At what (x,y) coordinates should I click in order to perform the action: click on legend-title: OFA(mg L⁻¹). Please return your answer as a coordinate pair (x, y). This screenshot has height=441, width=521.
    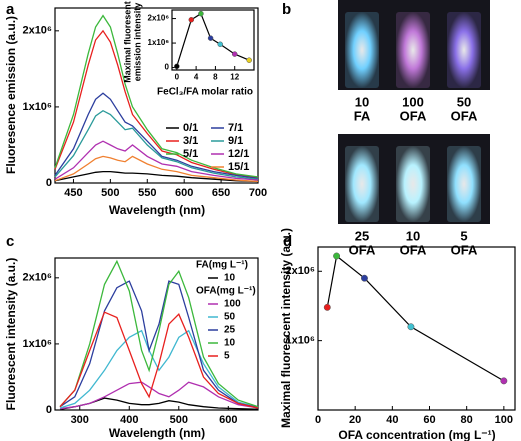
    Looking at the image, I should click on (226, 291).